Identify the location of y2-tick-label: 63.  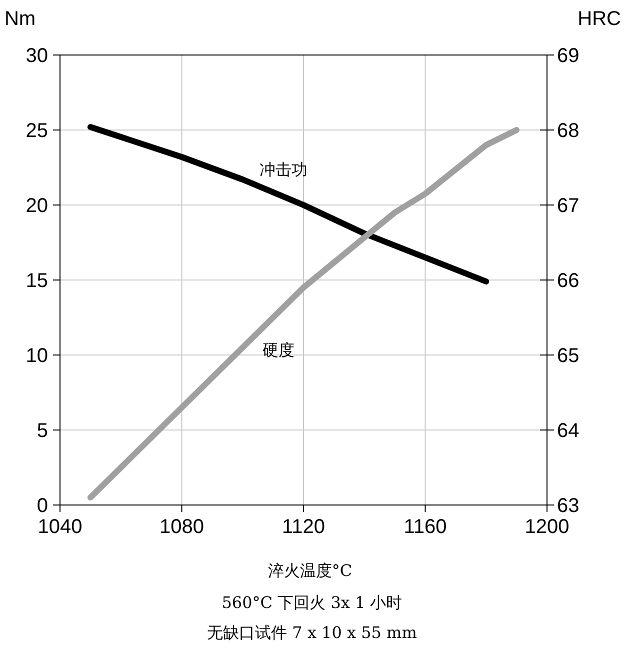
(568, 506).